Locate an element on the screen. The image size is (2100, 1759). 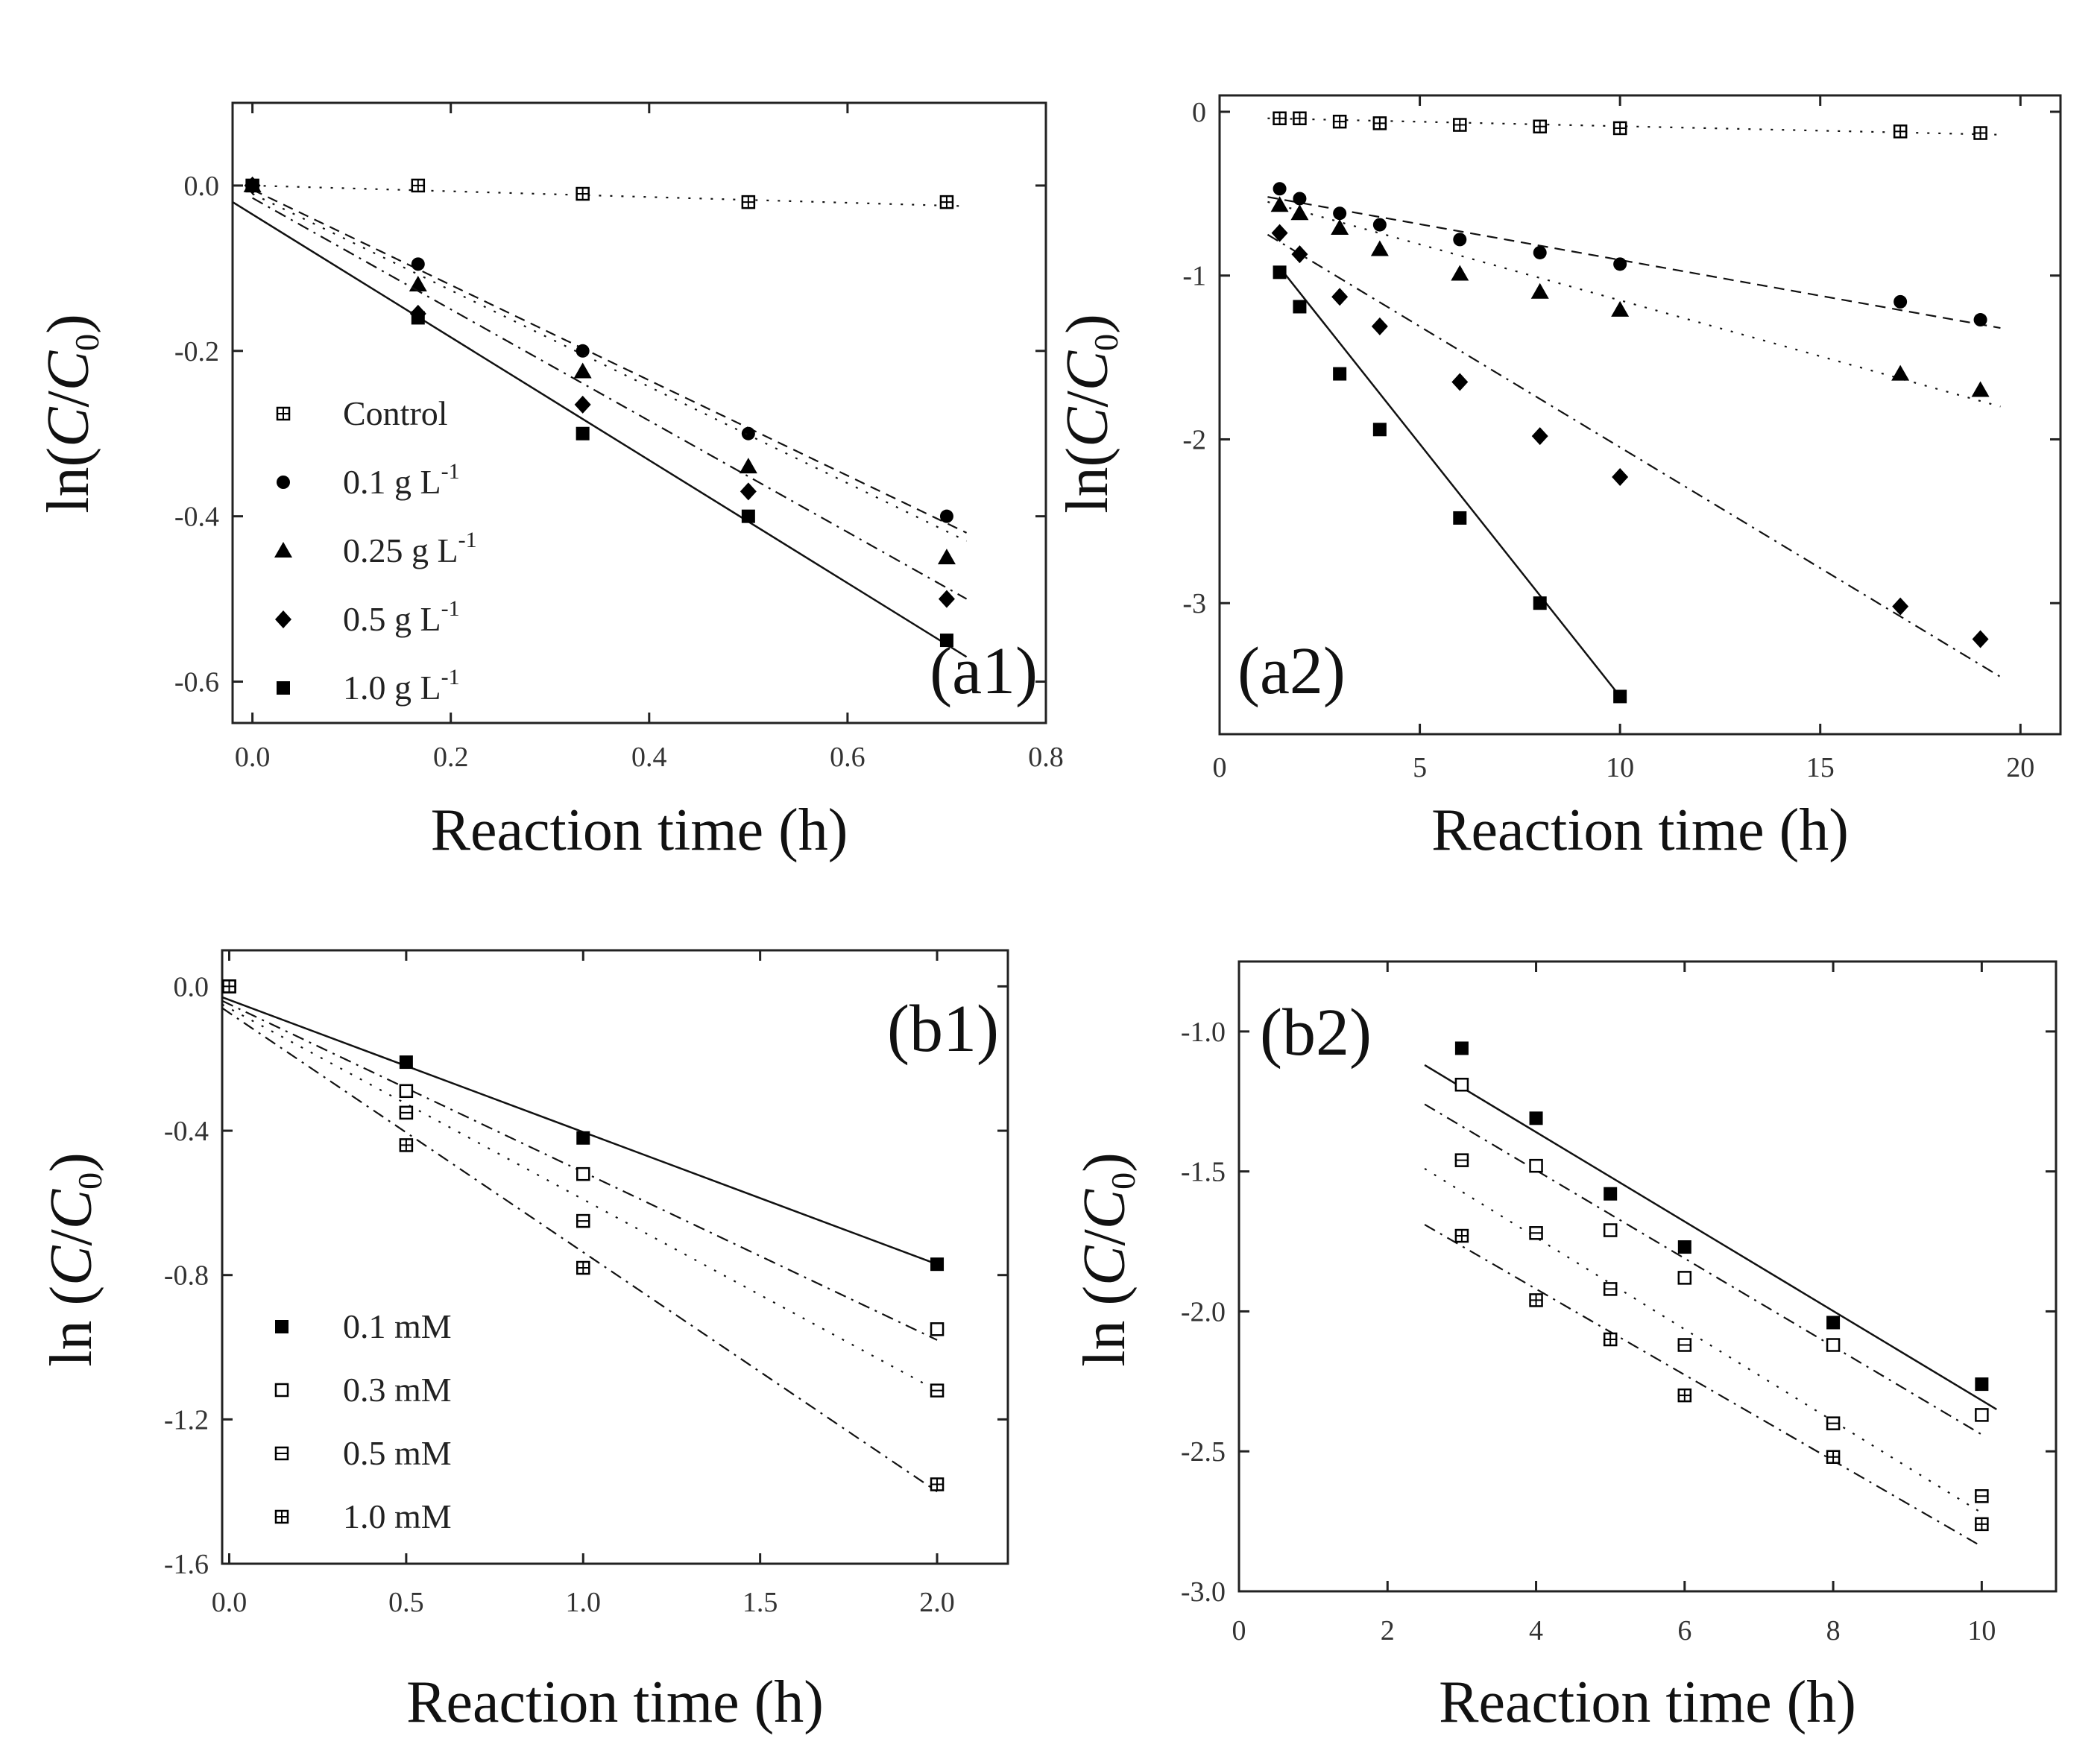
y-tick-label: 0 is located at coordinates (1199, 113).